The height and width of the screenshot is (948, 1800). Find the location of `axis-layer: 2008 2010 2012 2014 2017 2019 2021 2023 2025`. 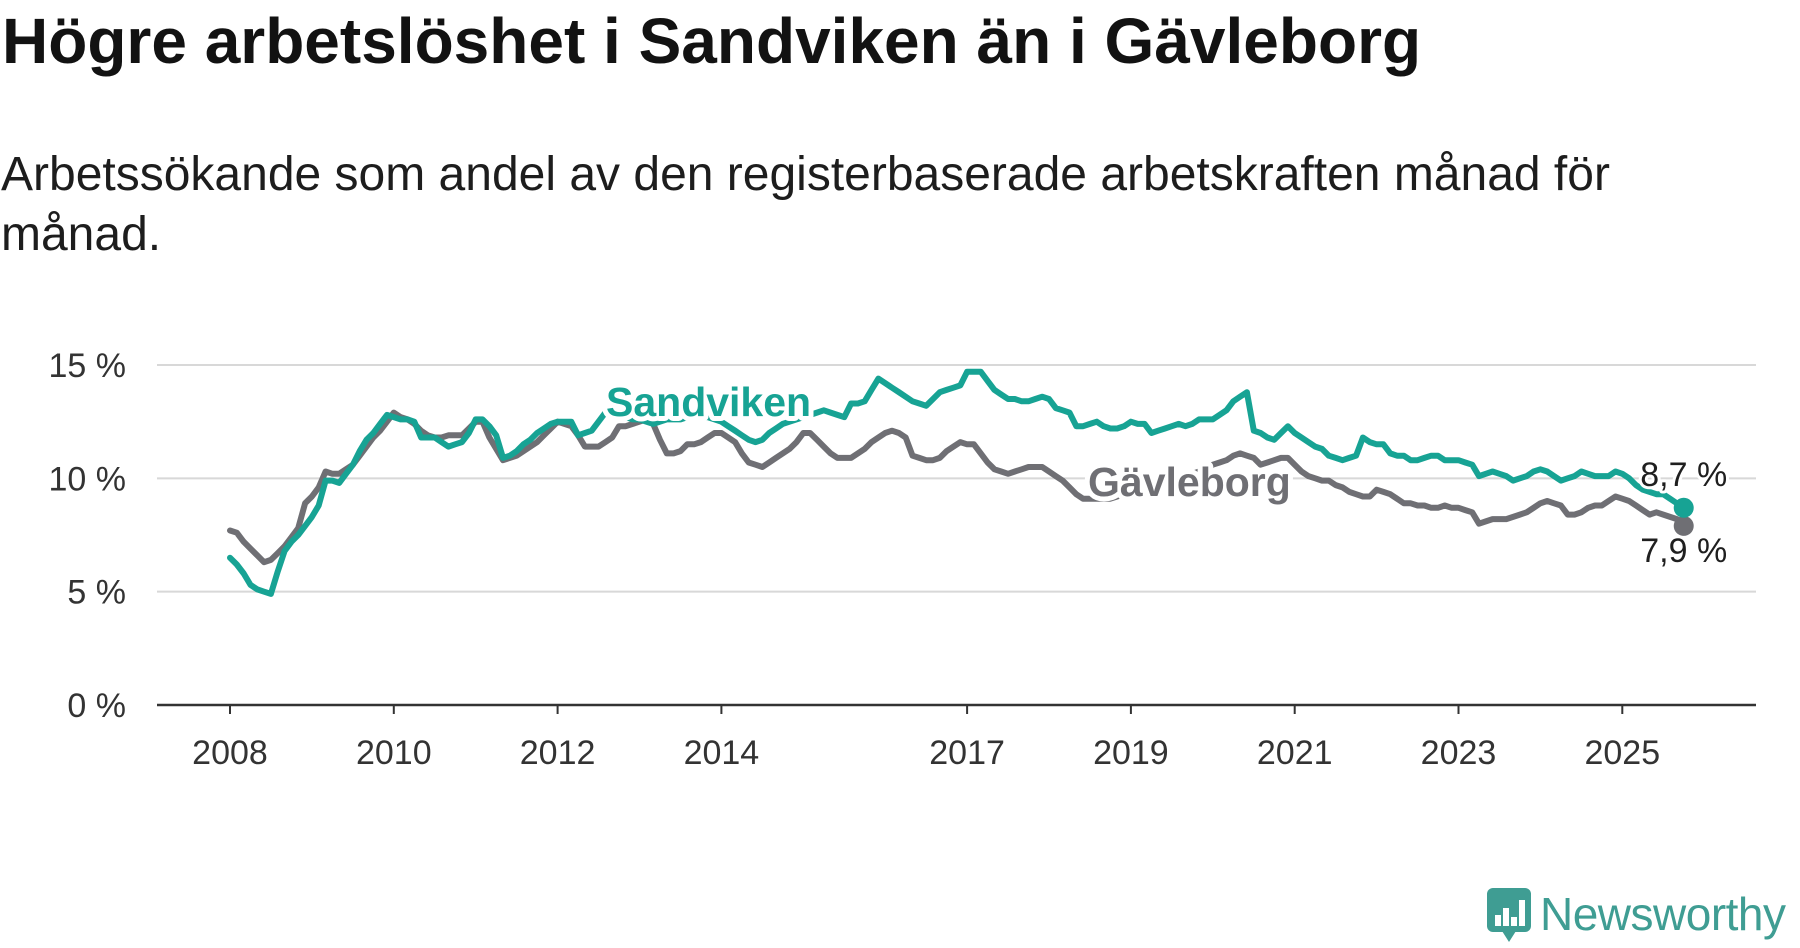

axis-layer: 2008 2010 2012 2014 2017 2019 2021 2023 2025 is located at coordinates (956, 737).